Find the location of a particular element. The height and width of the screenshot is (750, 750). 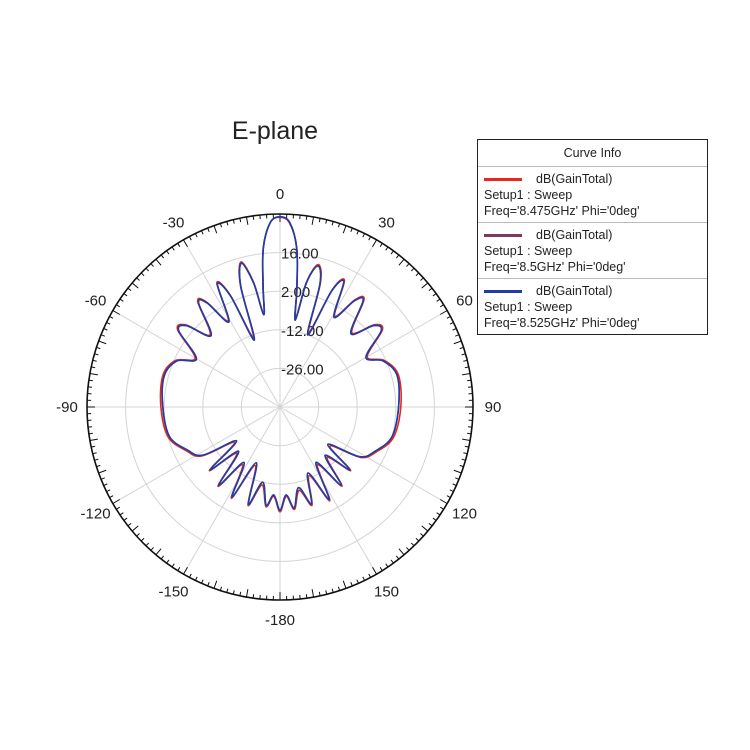

chart-title: E-plane is located at coordinates (275, 131).